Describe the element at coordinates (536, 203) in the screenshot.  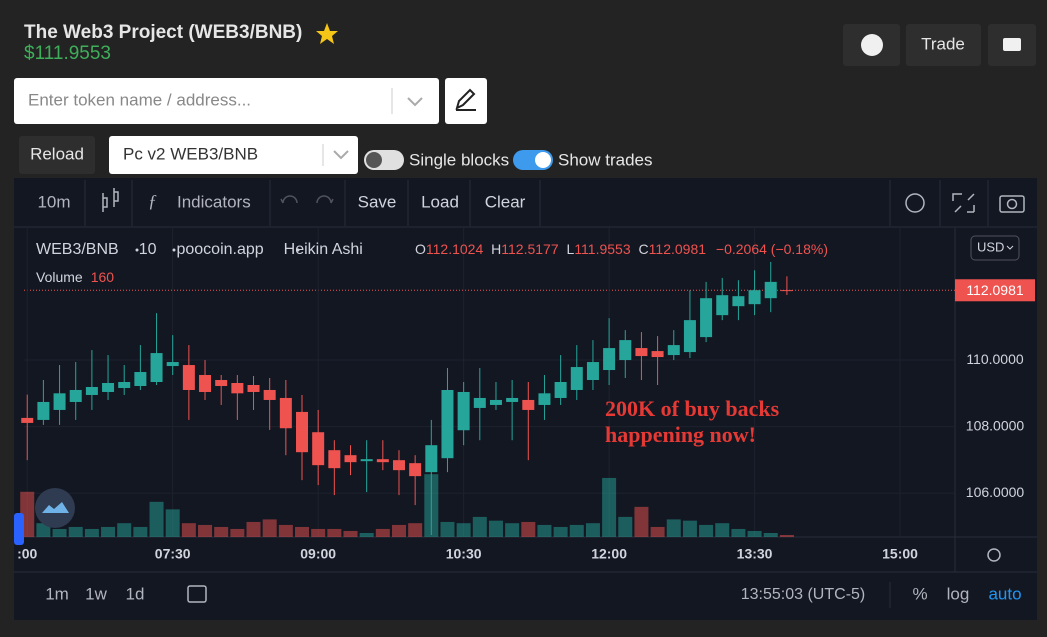
I see `toolbar-separators` at that location.